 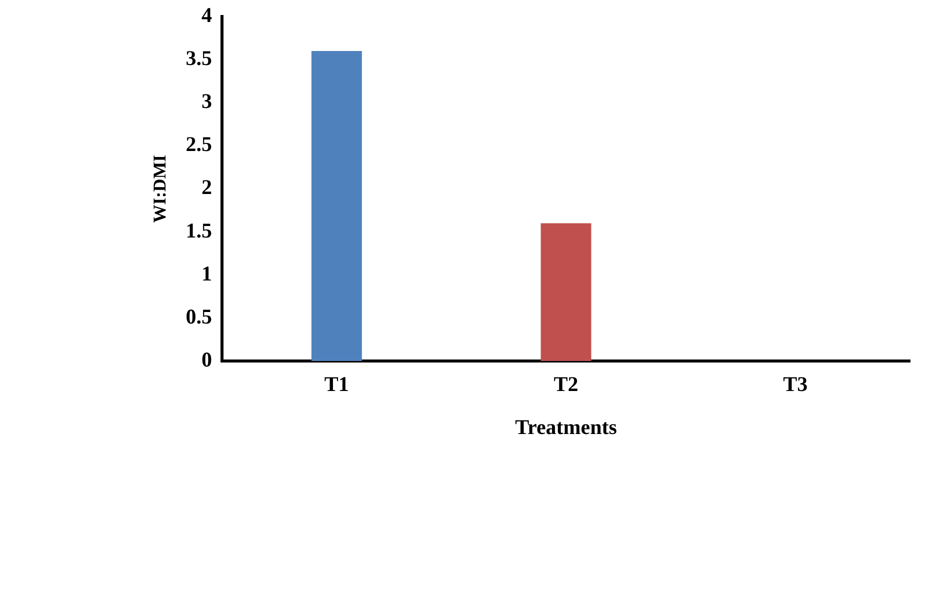 What do you see at coordinates (795, 384) in the screenshot?
I see `x-tick-label: T3` at bounding box center [795, 384].